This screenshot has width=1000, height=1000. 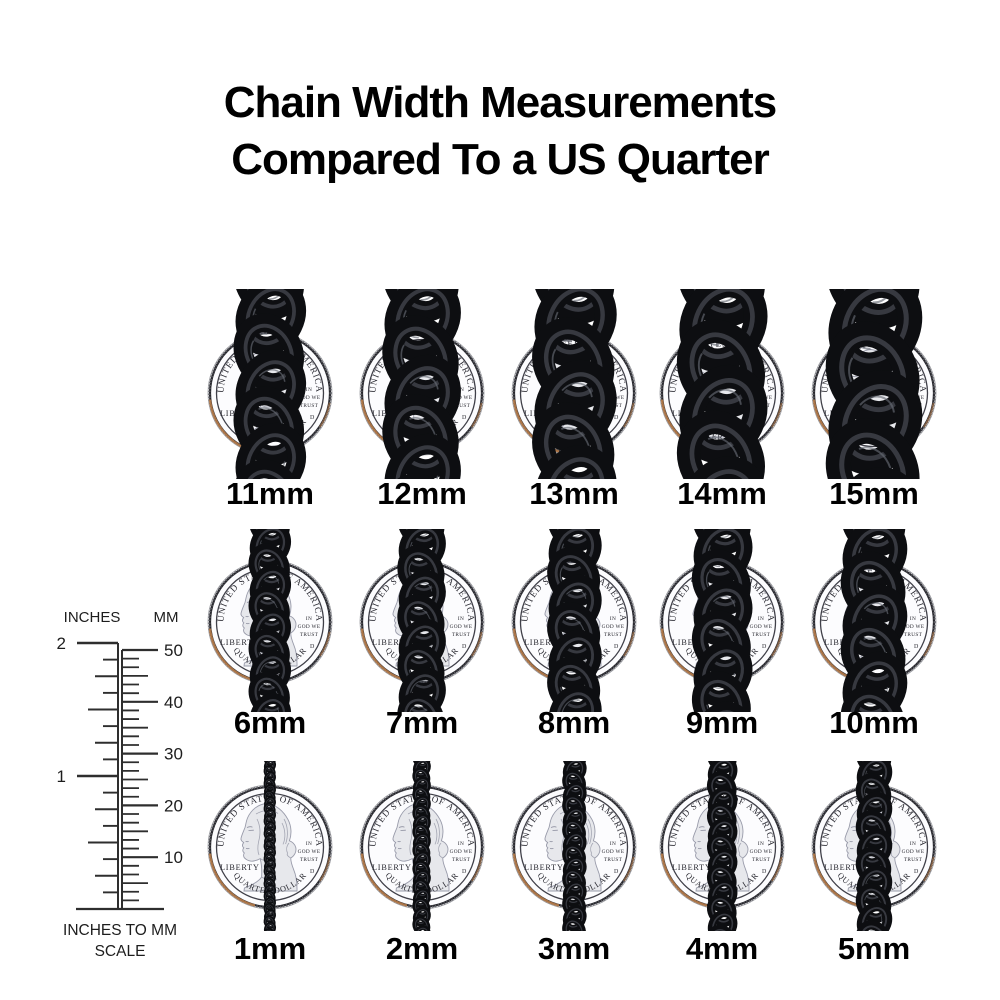 What do you see at coordinates (722, 722) in the screenshot?
I see `size-label: 9mm` at bounding box center [722, 722].